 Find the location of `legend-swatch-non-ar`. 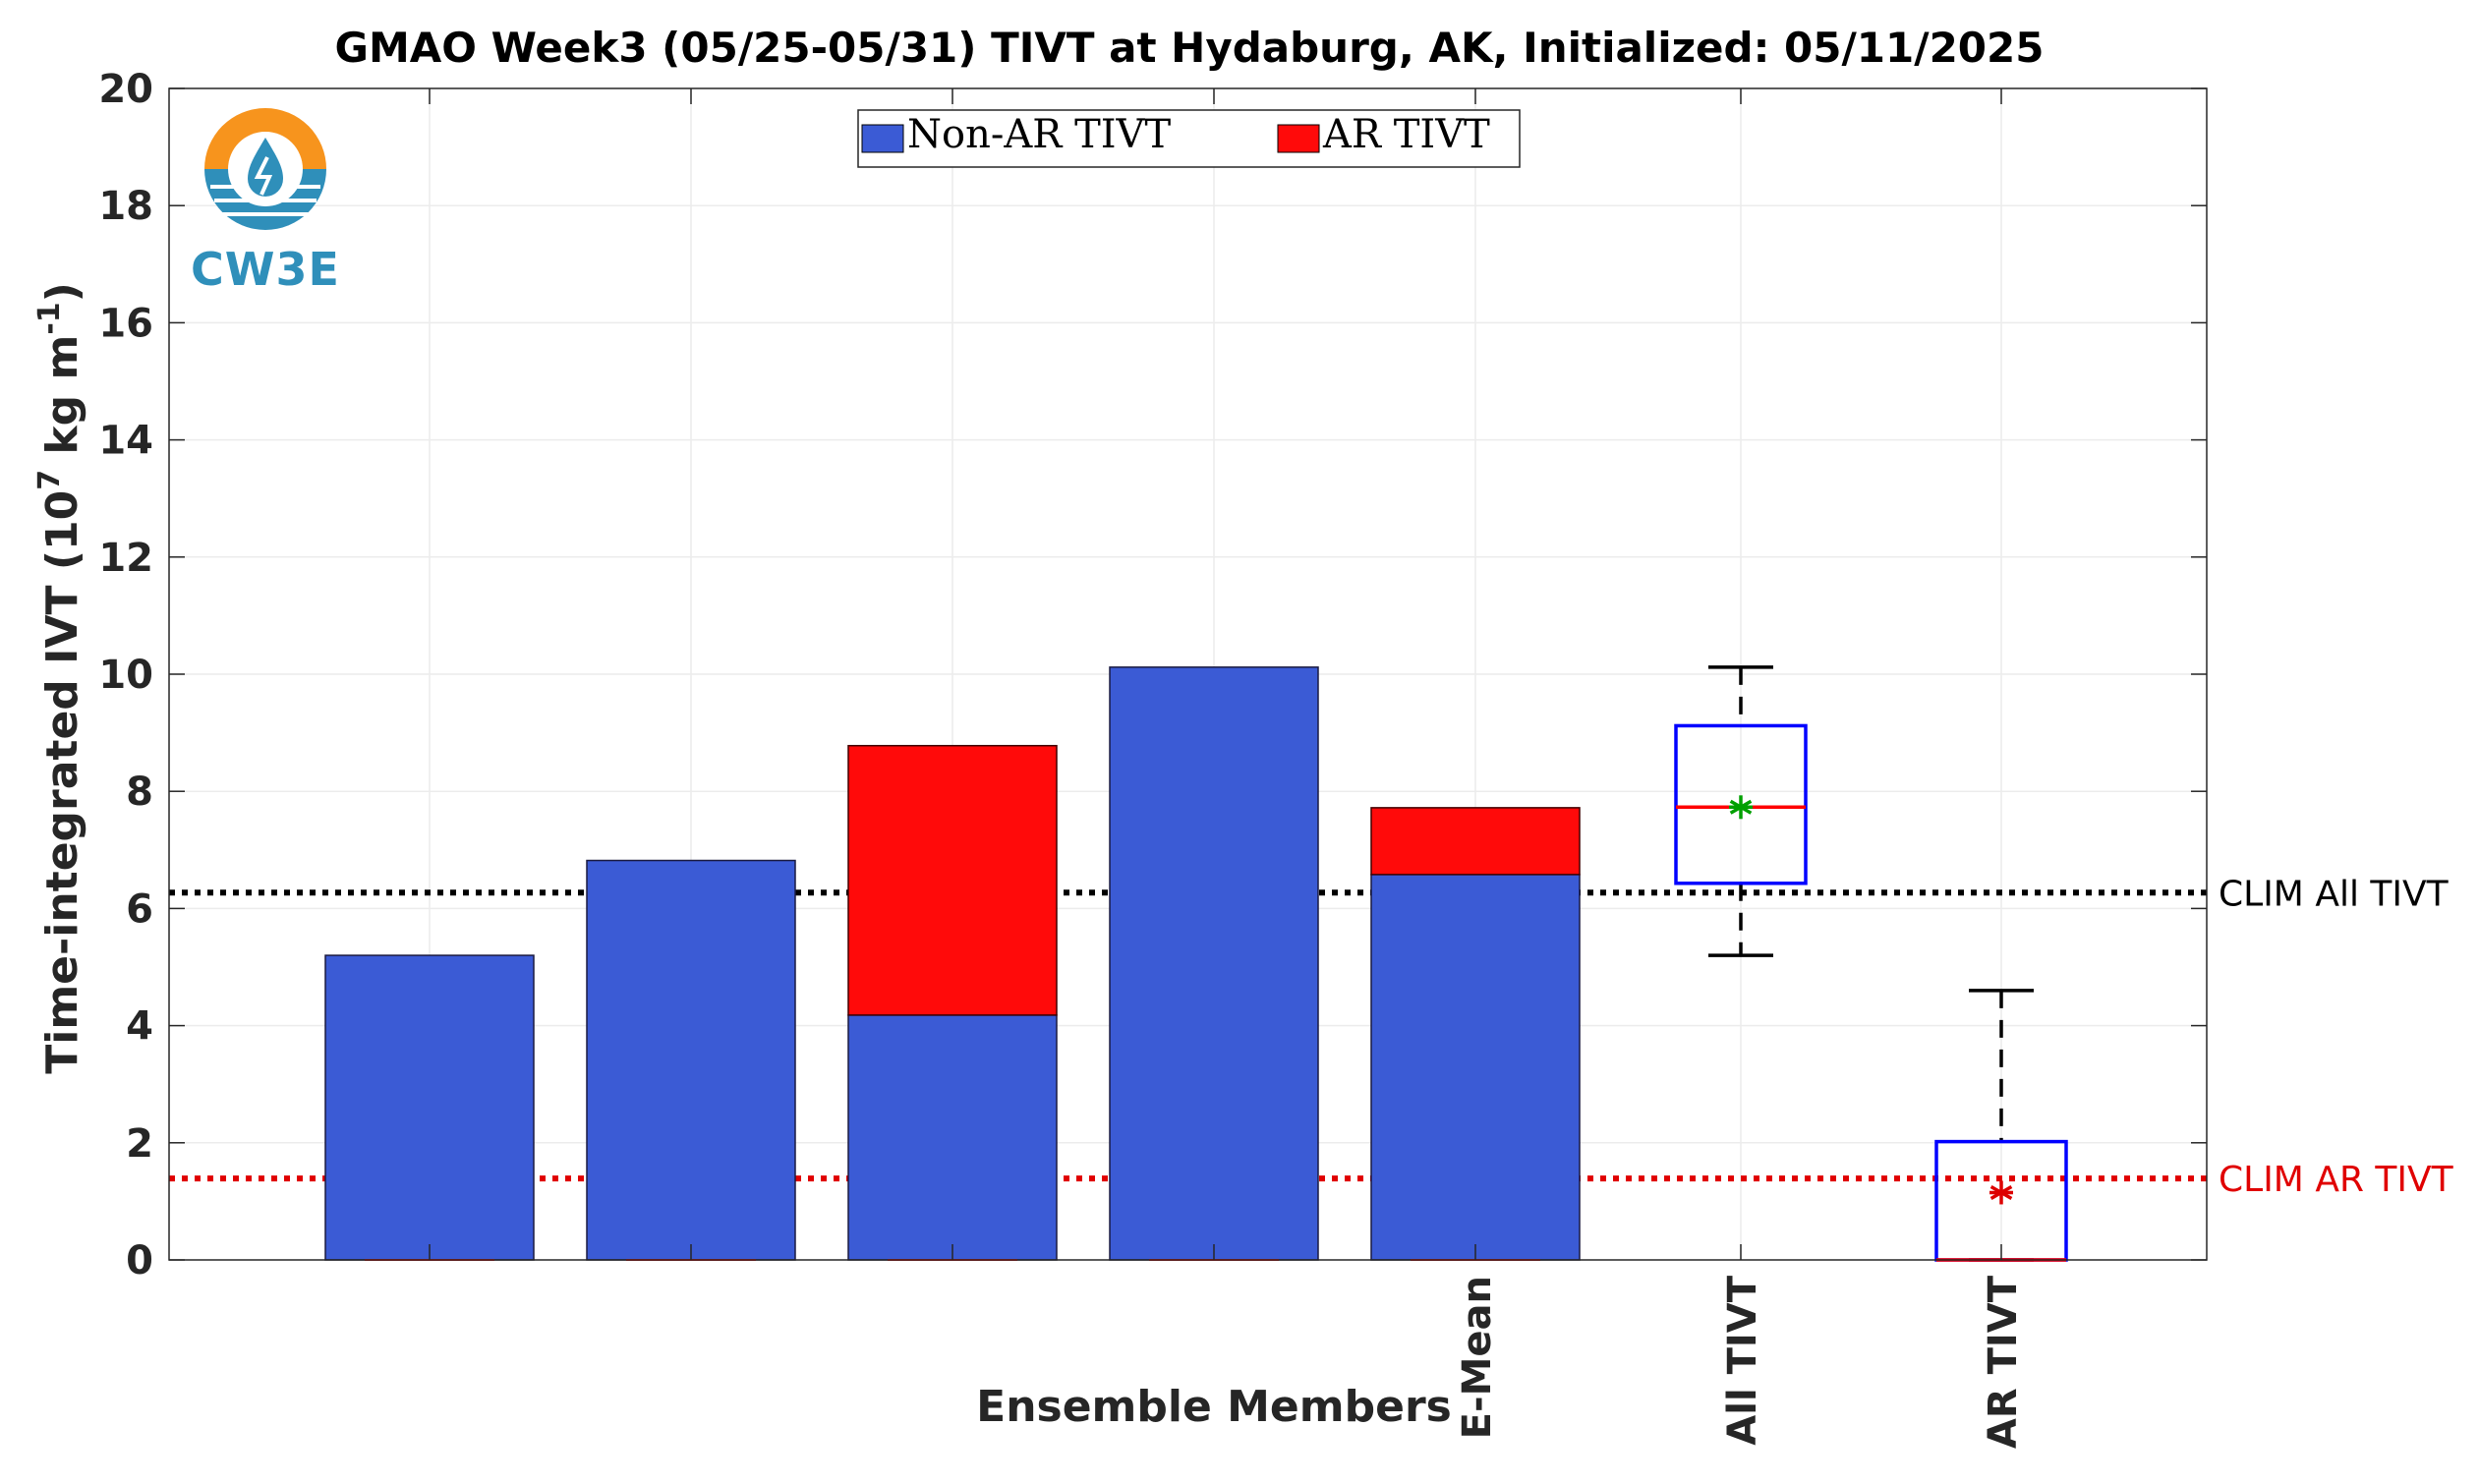

legend-swatch-non-ar is located at coordinates (882, 138).